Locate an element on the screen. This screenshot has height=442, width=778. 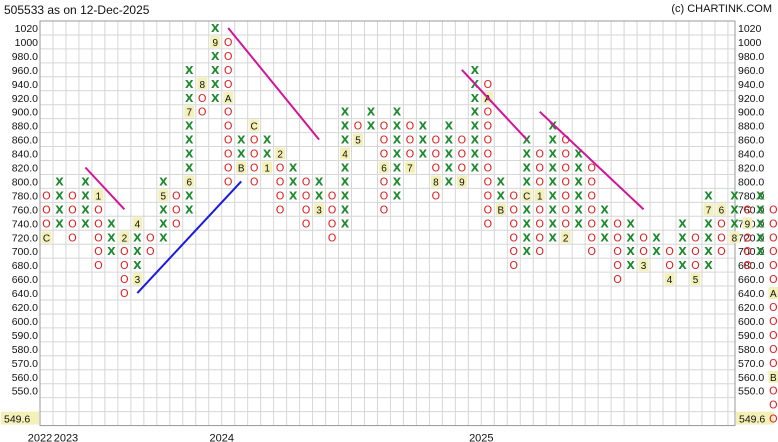
month-marker: 3 is located at coordinates (319, 210).